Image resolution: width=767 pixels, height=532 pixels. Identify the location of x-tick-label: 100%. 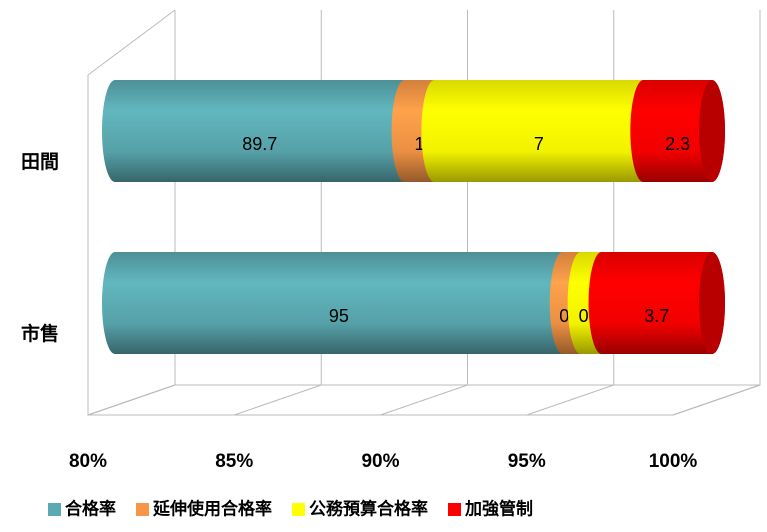
(673, 461).